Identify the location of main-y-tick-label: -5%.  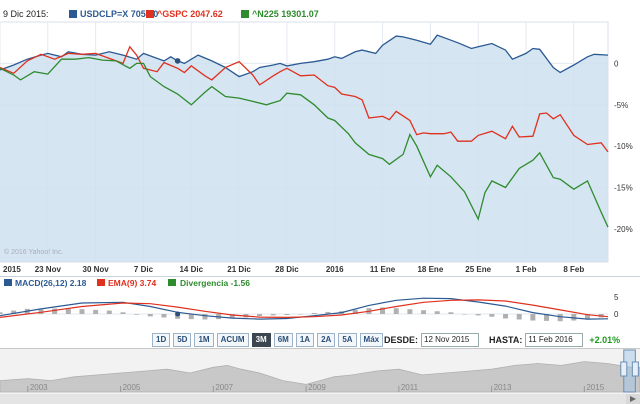
(621, 105).